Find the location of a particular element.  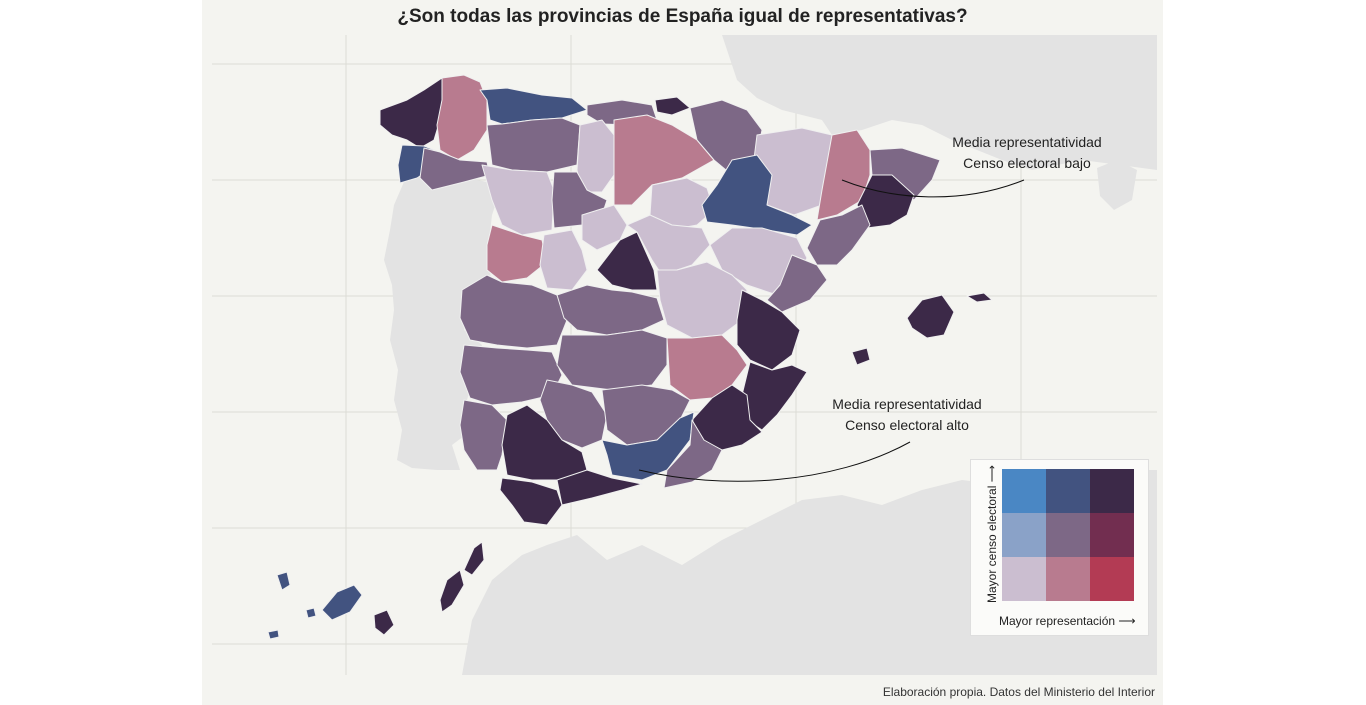

annotation-south-leader is located at coordinates (774, 461).